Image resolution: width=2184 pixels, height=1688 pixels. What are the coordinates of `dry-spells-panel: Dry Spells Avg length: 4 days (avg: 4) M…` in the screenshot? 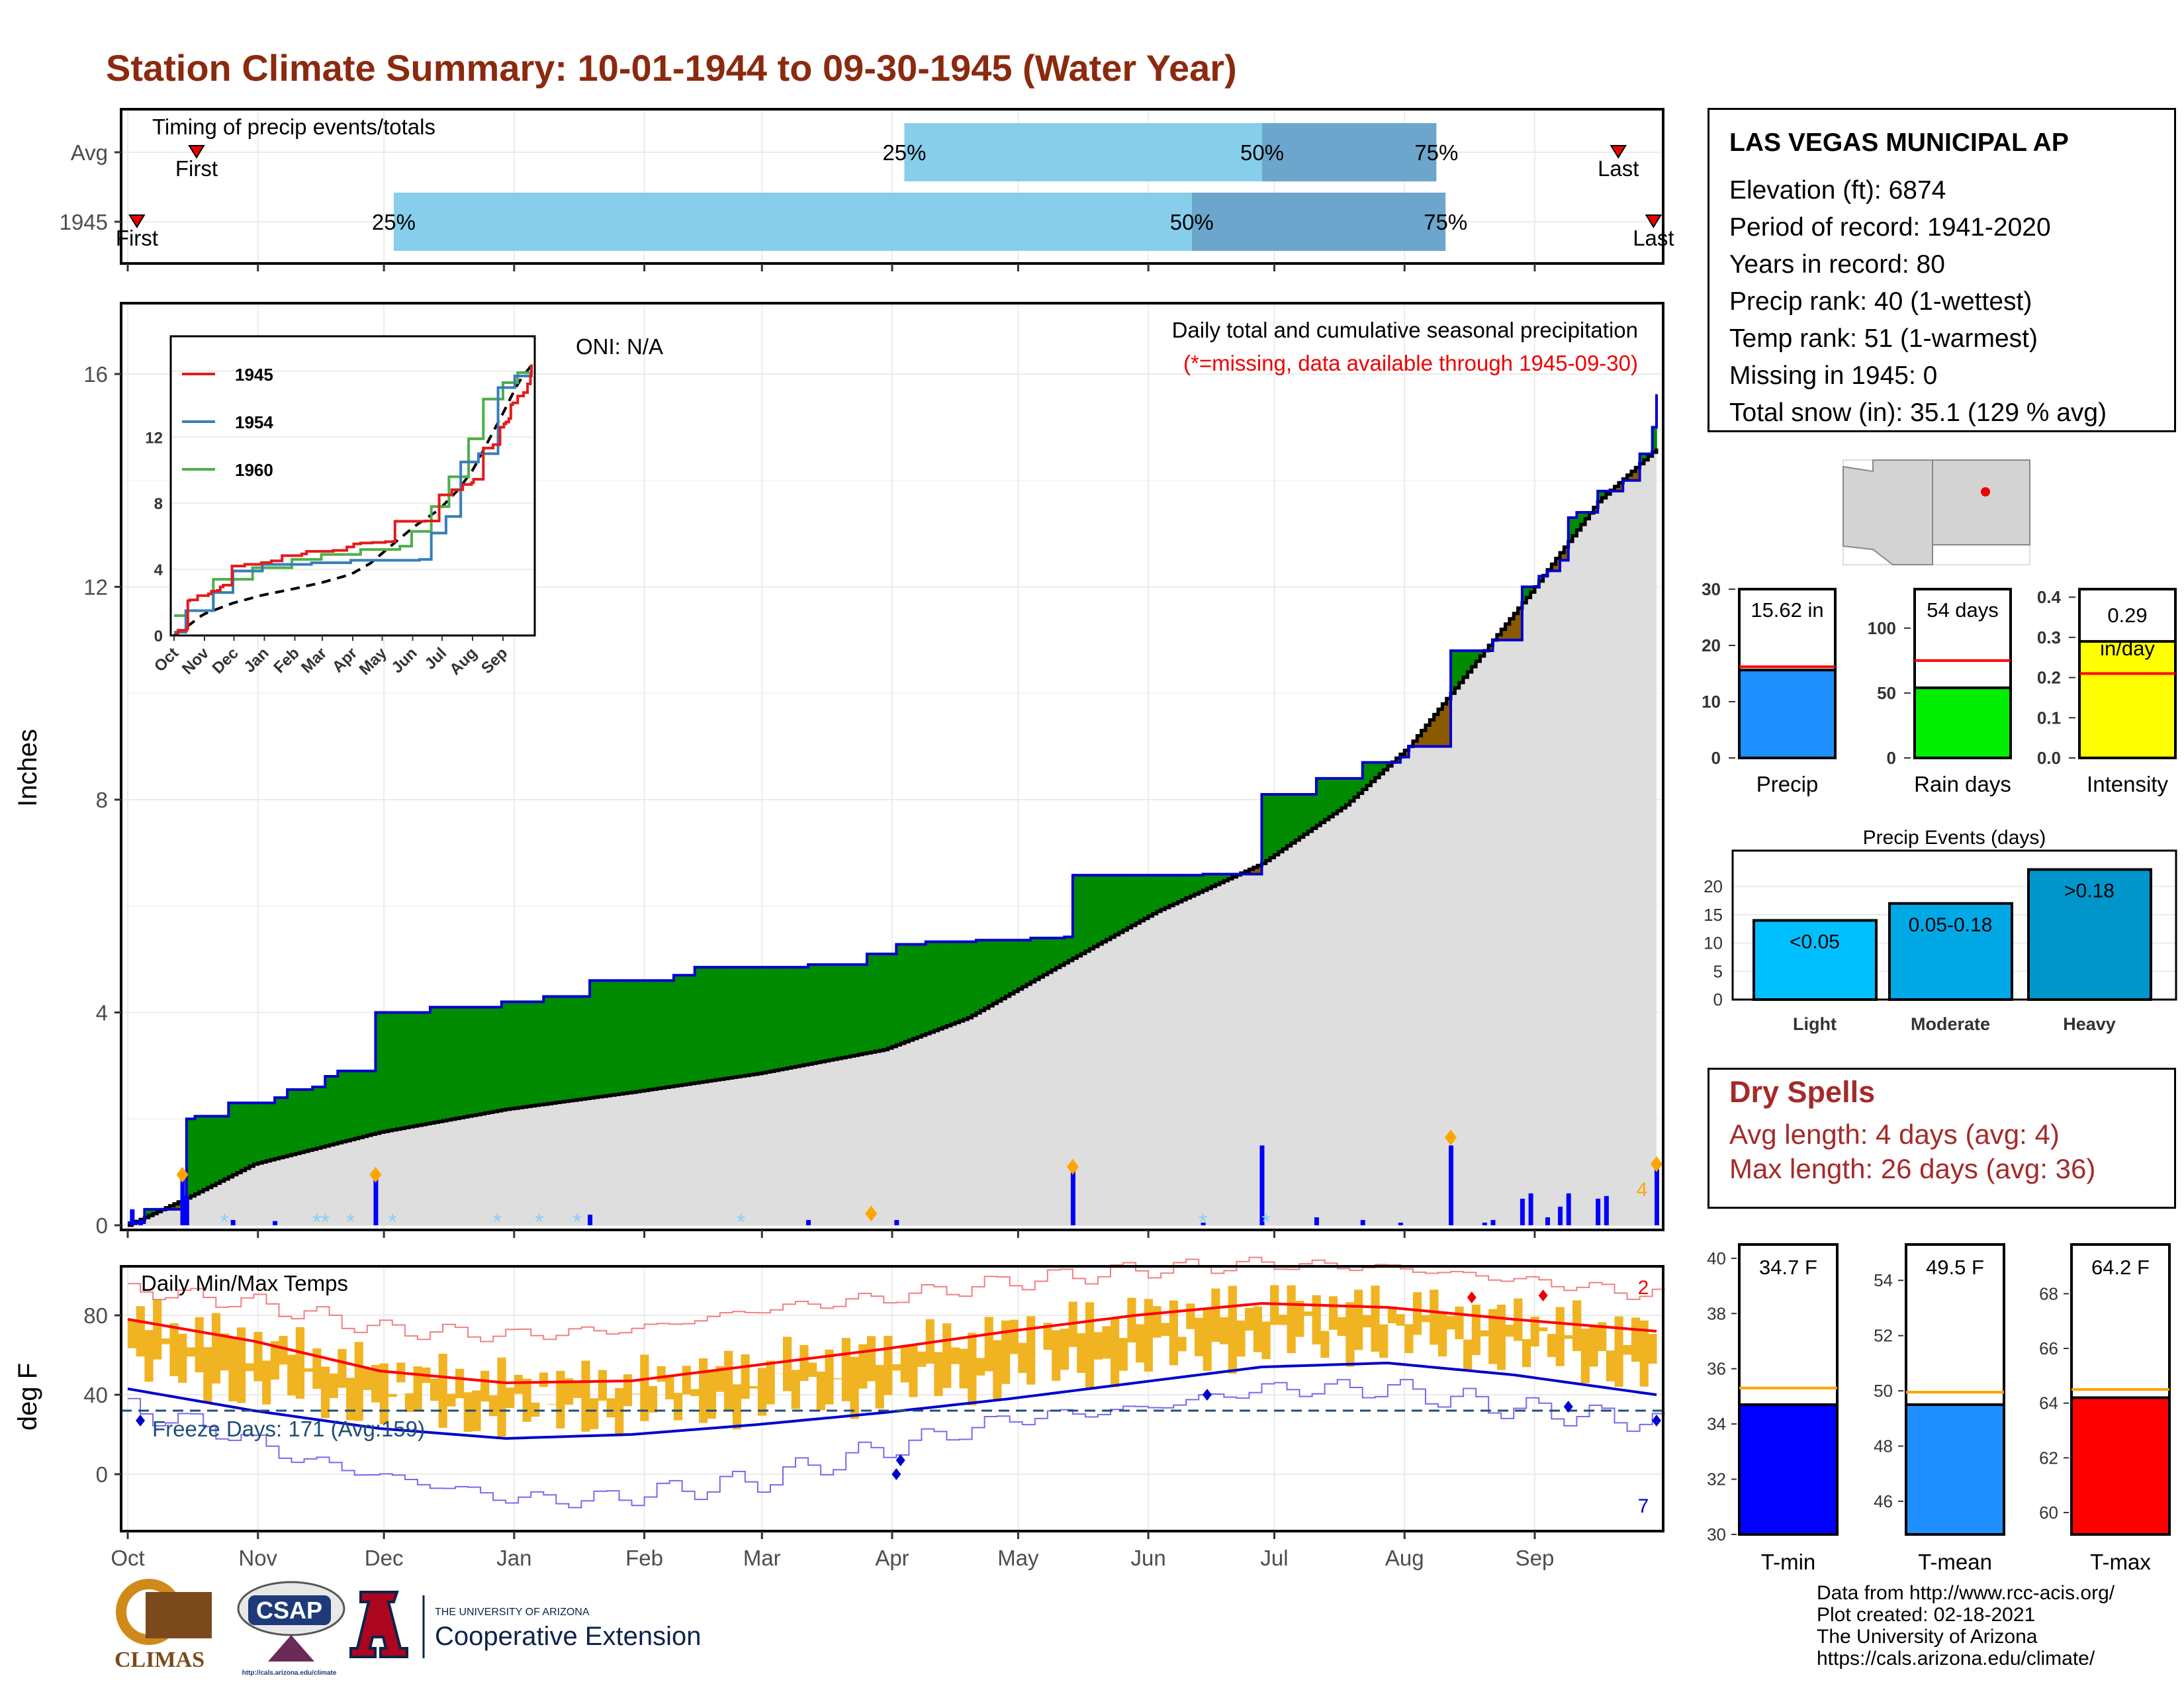 It's located at (1942, 1138).